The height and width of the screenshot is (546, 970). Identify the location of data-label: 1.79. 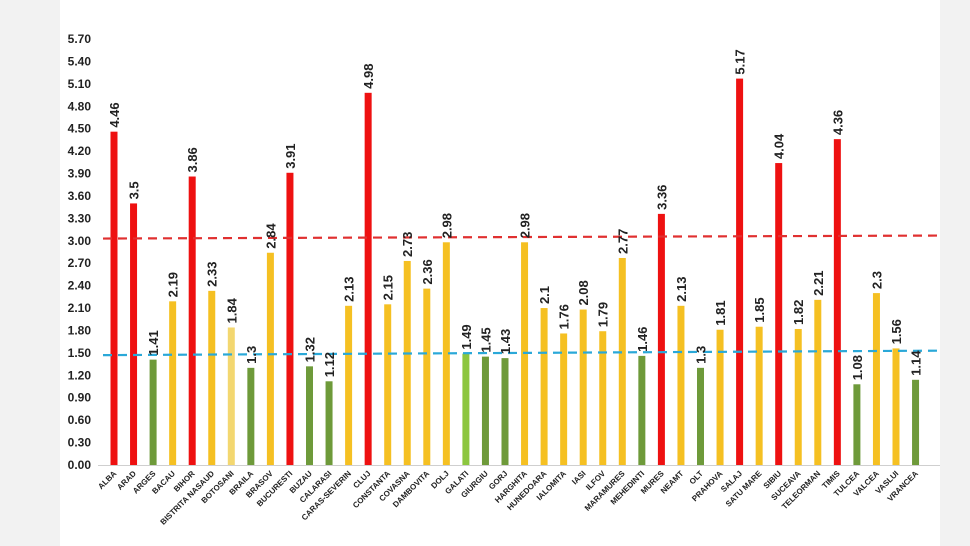
(603, 314).